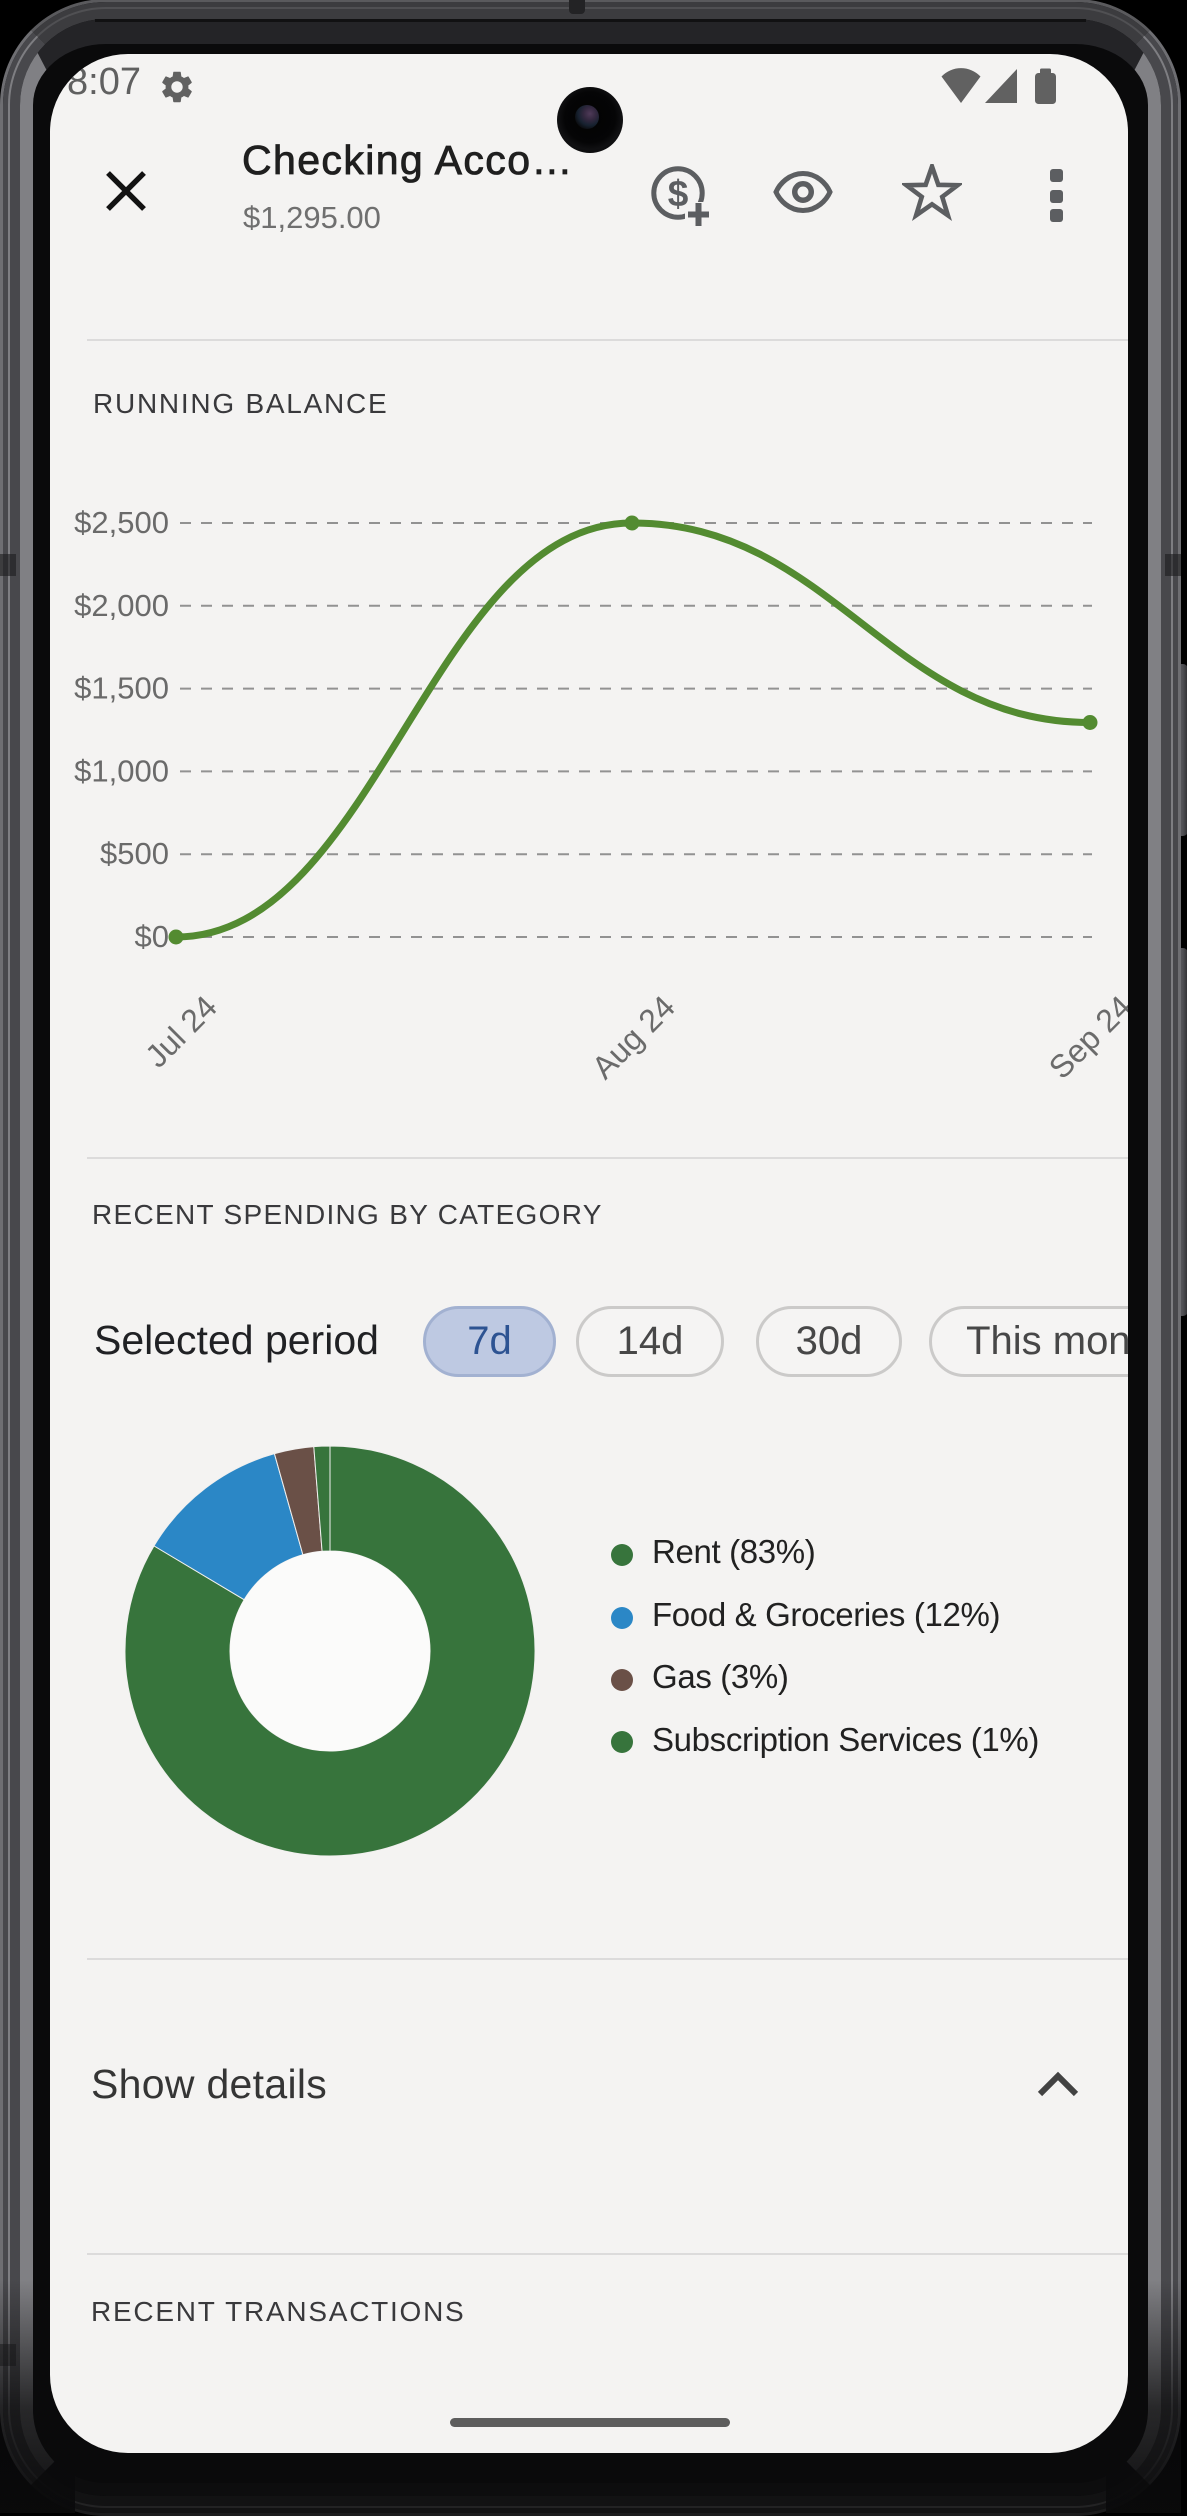 The height and width of the screenshot is (2516, 1187). What do you see at coordinates (1085, 1036) in the screenshot?
I see `svg-text: Sep 24` at bounding box center [1085, 1036].